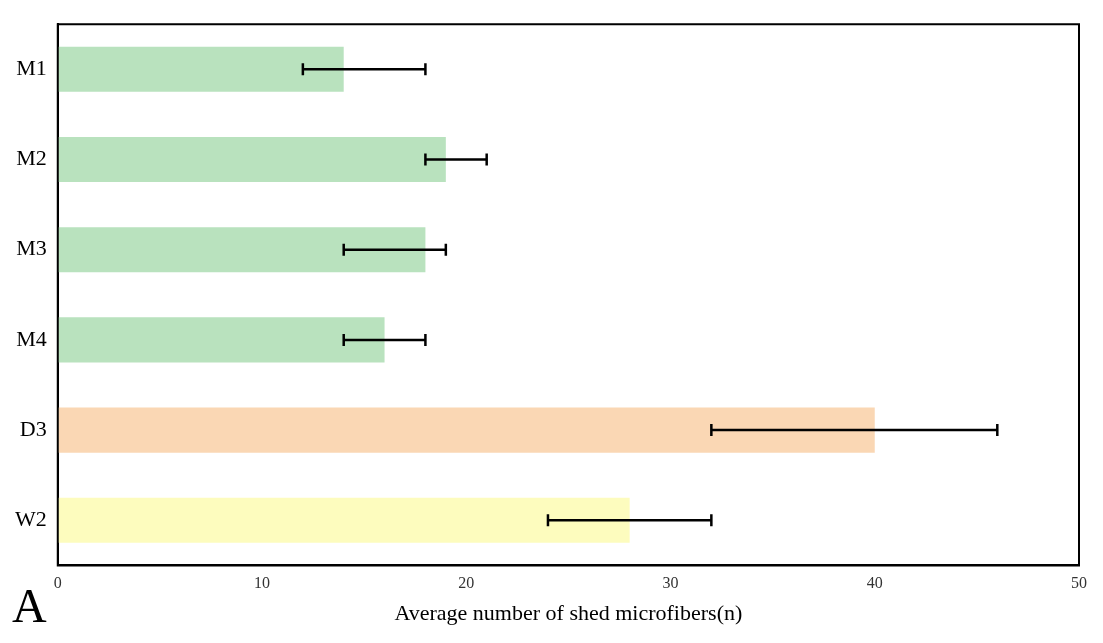 This screenshot has width=1103, height=643. What do you see at coordinates (31, 338) in the screenshot?
I see `y-tick-label: M4` at bounding box center [31, 338].